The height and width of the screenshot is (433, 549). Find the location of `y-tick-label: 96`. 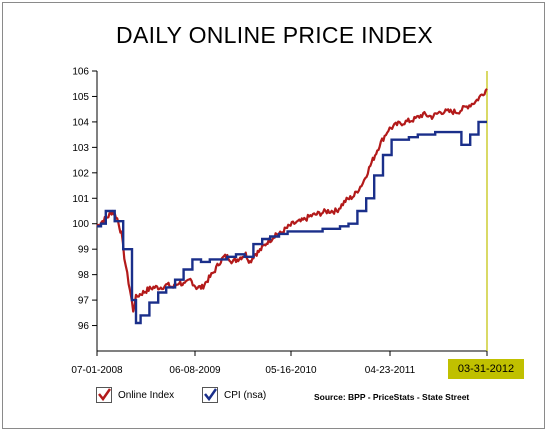

y-tick-label: 96 is located at coordinates (84, 326).